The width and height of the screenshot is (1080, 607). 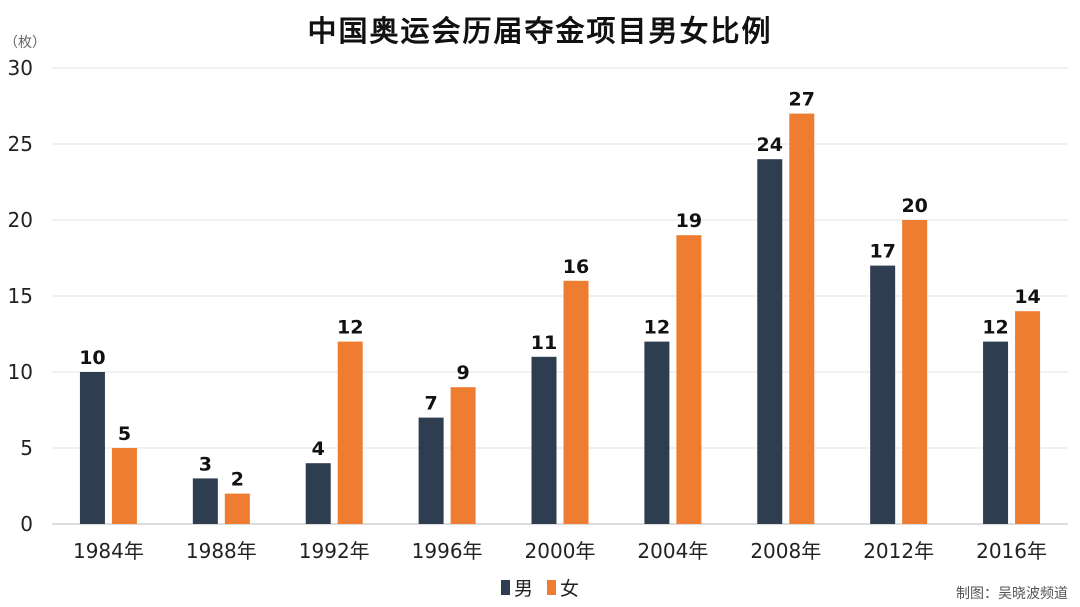 I want to click on x-tick-label: 1984年, so click(x=108, y=551).